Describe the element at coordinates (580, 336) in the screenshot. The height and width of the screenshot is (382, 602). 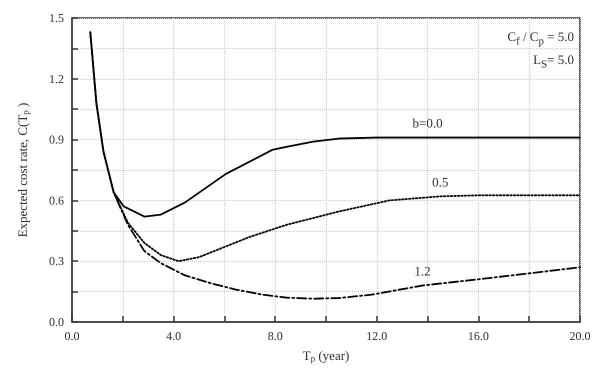
I see `x-tick-label: 20.0` at that location.